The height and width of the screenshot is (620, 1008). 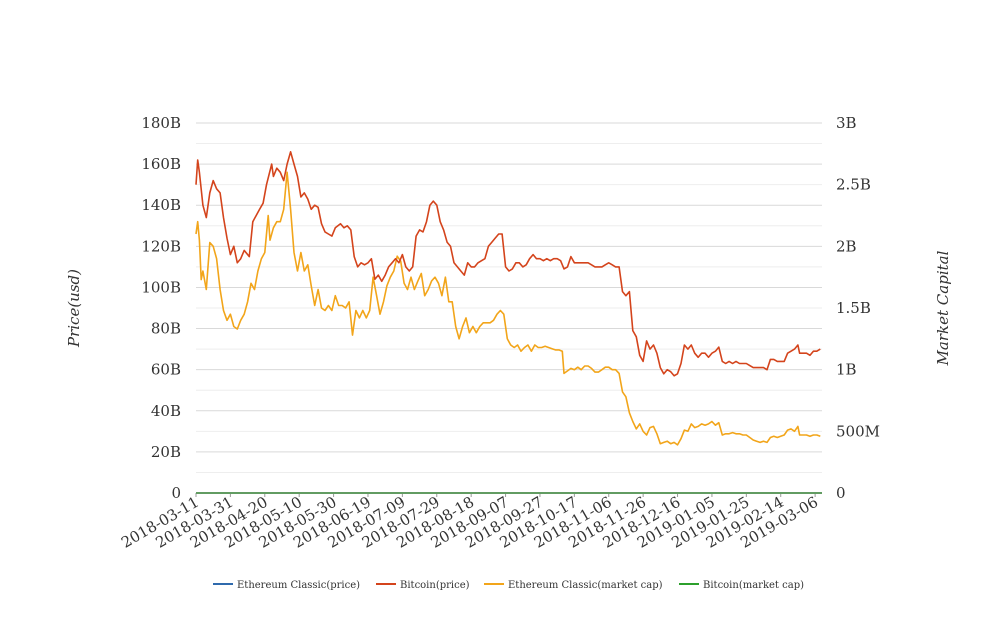 I want to click on left-tick-label: 60B, so click(x=166, y=370).